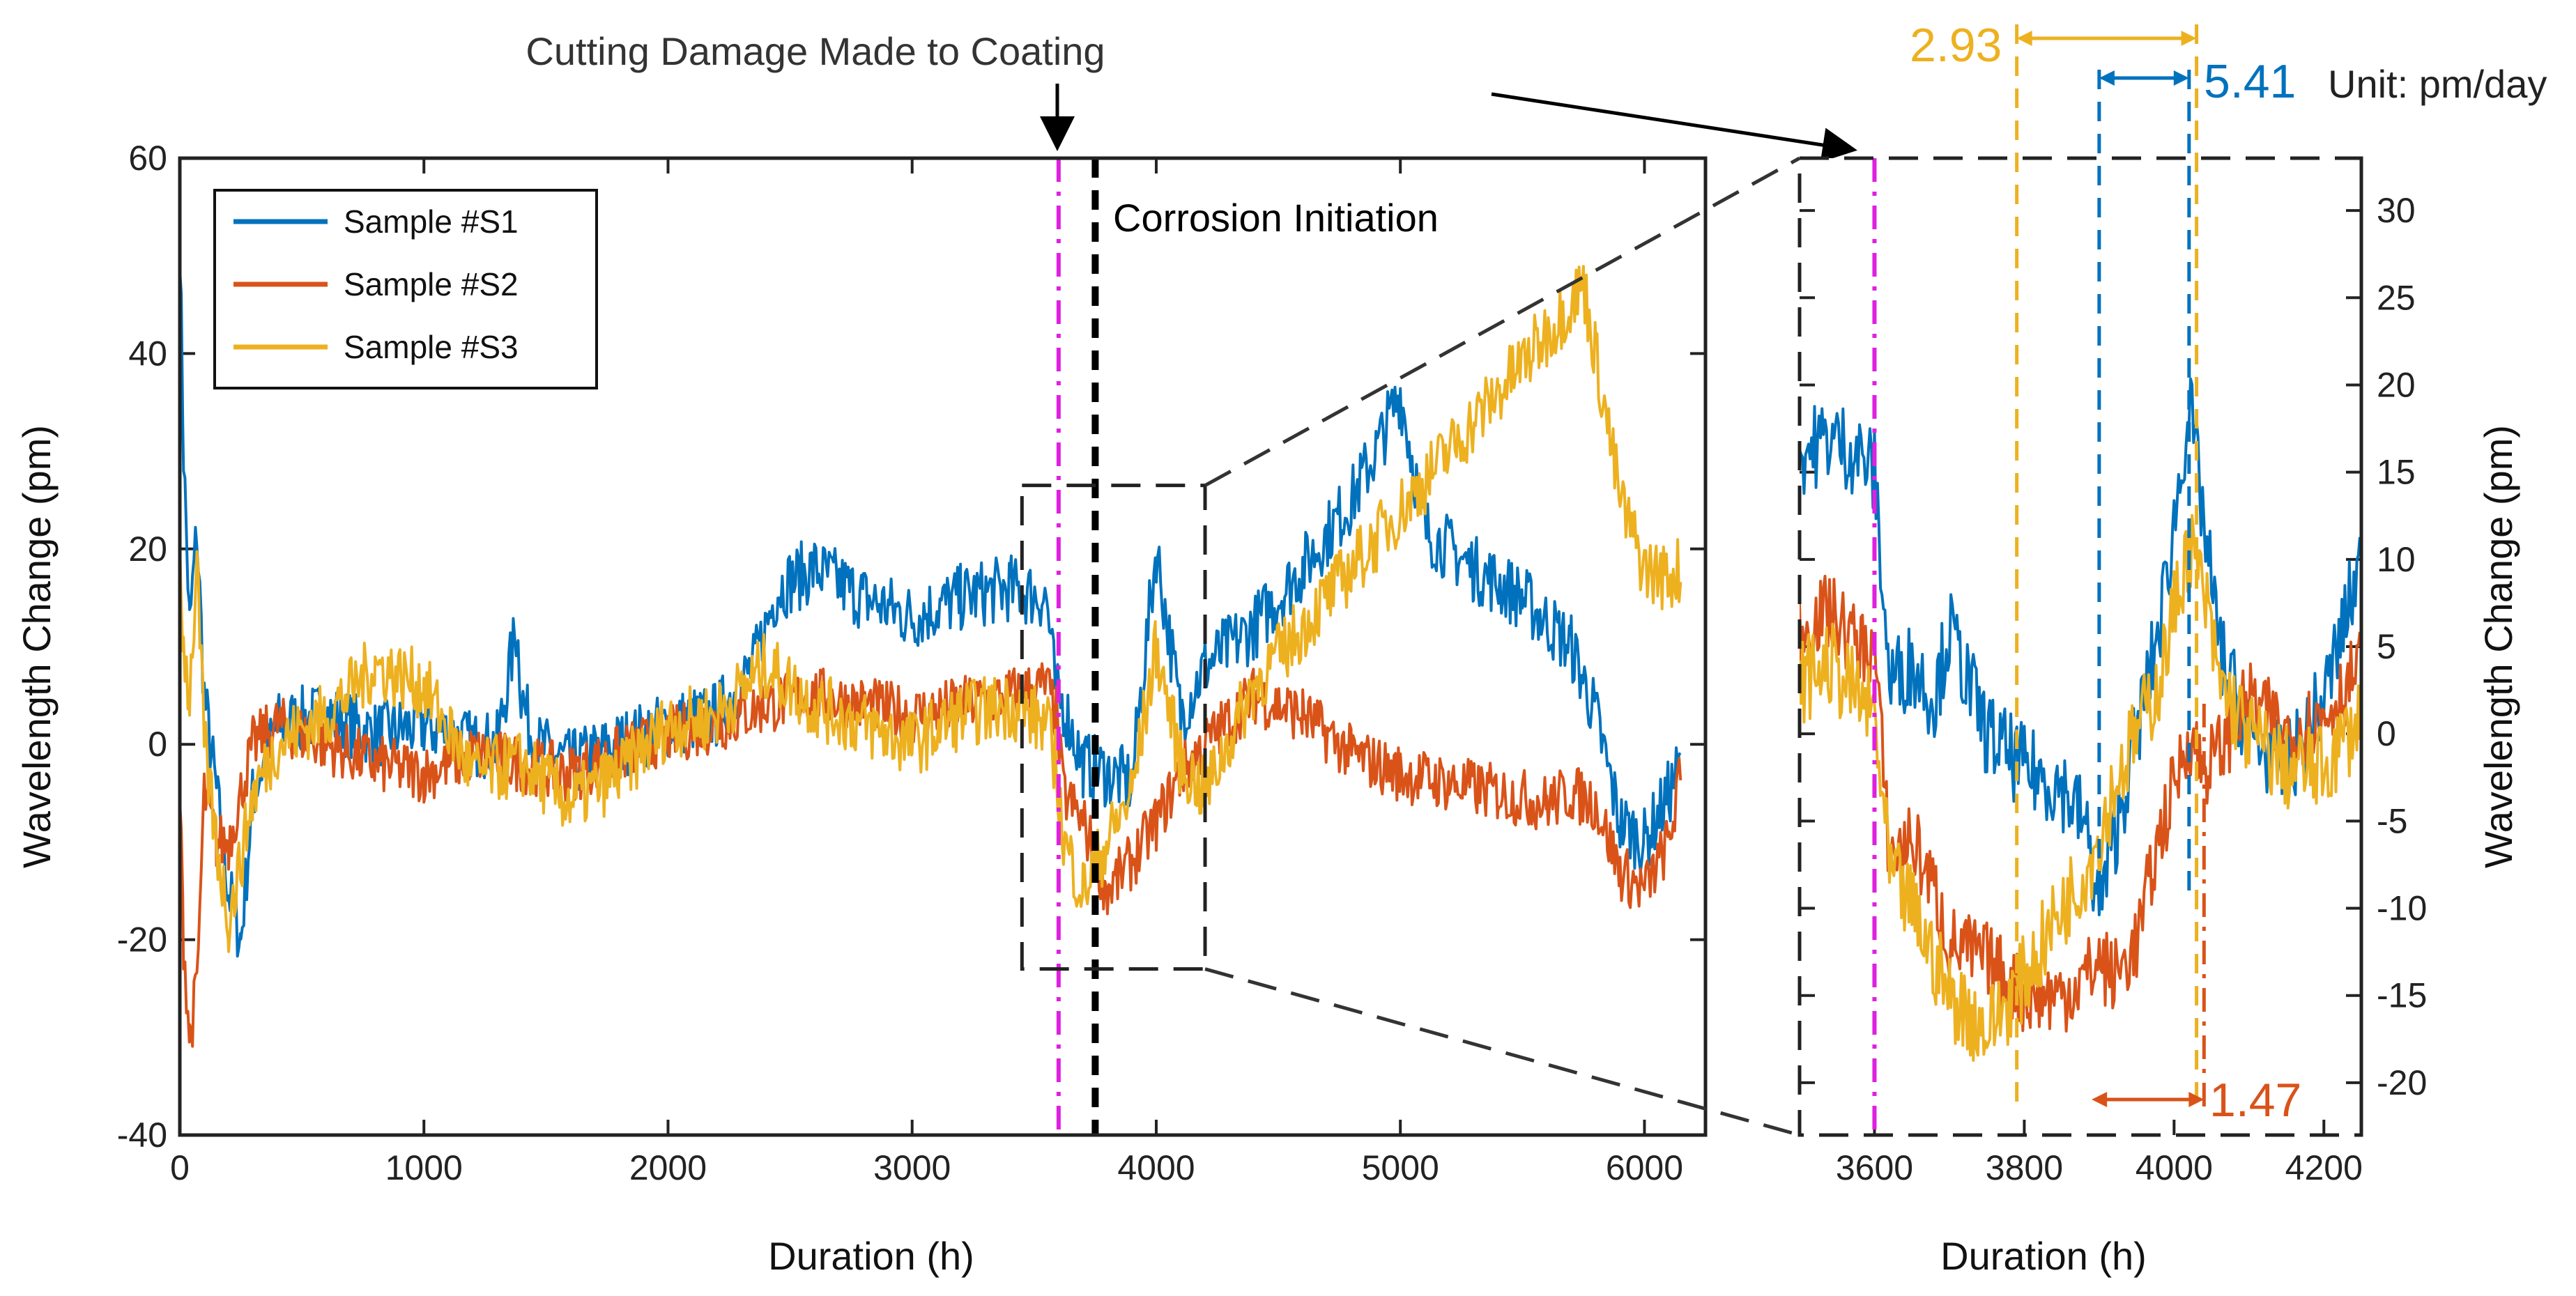  I want to click on rate-value-s1: 5.41, so click(2250, 81).